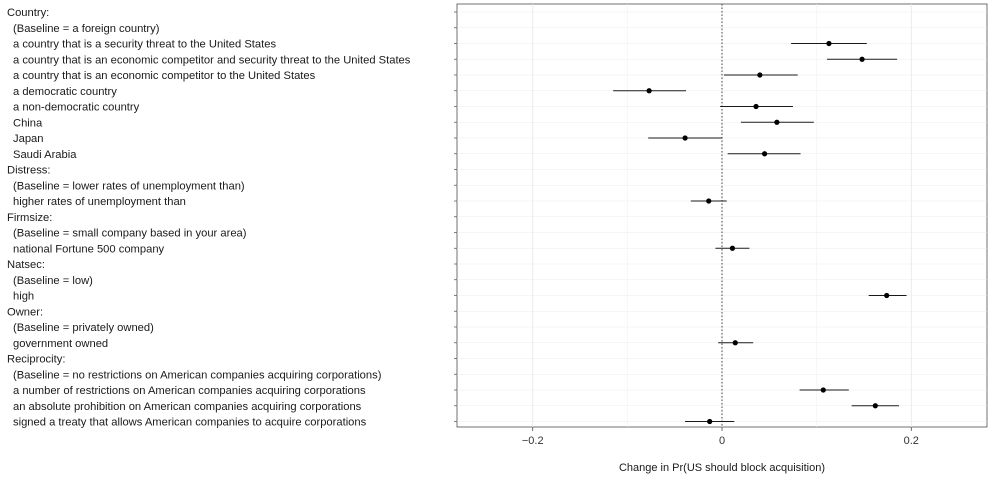  What do you see at coordinates (86, 29) in the screenshot?
I see `row-baseline-label: (Baseline = a foreign country)` at bounding box center [86, 29].